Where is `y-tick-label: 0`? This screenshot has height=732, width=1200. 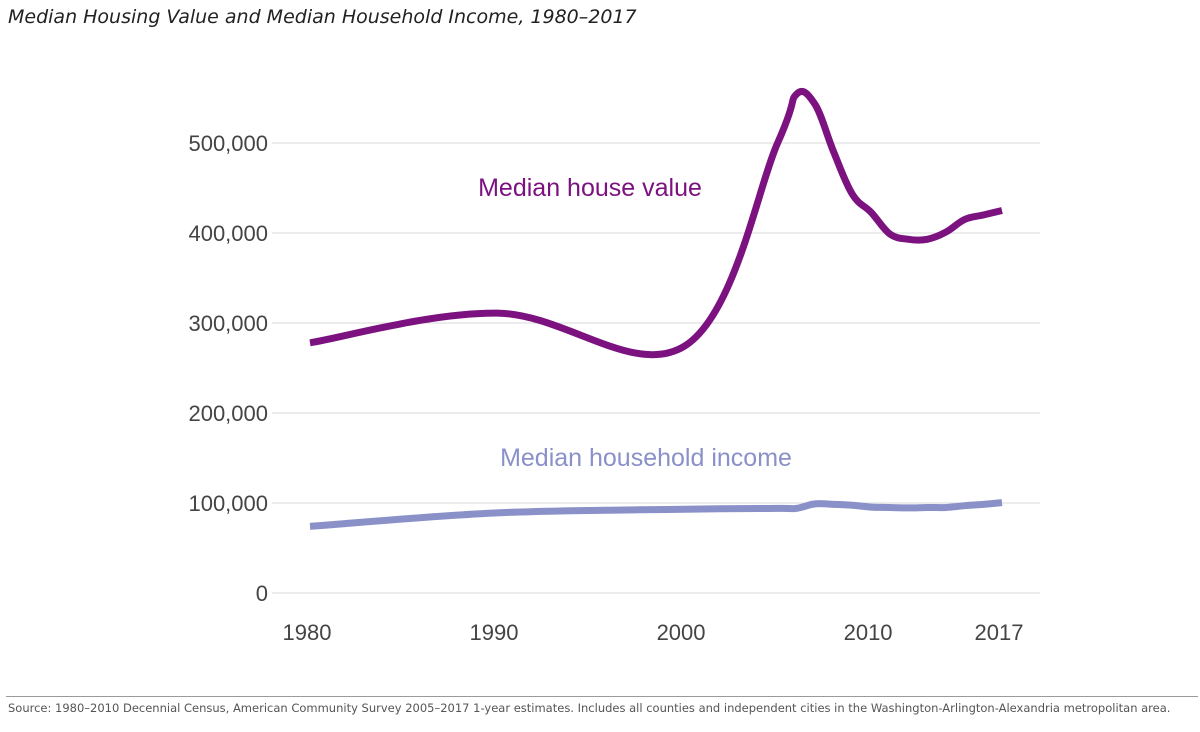 y-tick-label: 0 is located at coordinates (262, 593).